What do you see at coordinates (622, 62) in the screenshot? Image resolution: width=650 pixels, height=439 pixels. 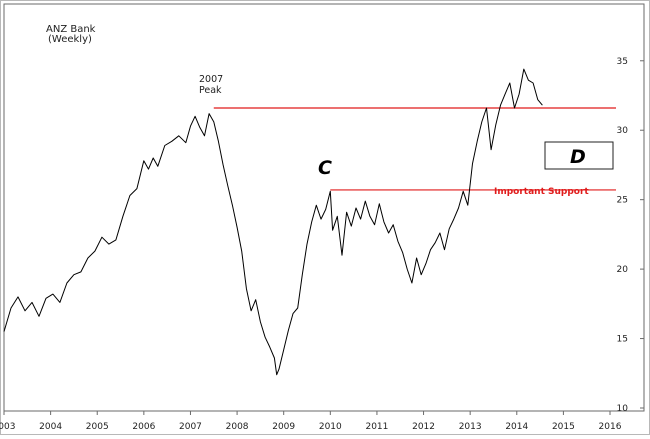 I see `y-tick-label: 35` at bounding box center [622, 62].